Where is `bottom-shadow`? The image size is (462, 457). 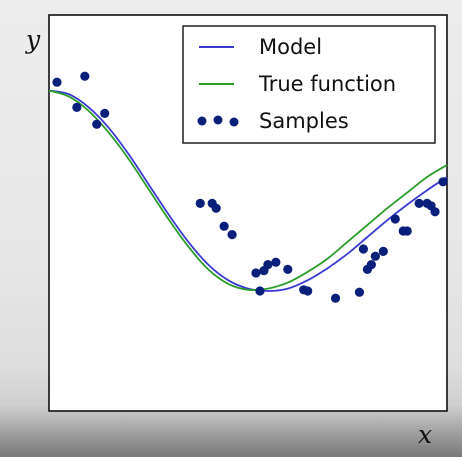
bottom-shadow is located at coordinates (231, 431).